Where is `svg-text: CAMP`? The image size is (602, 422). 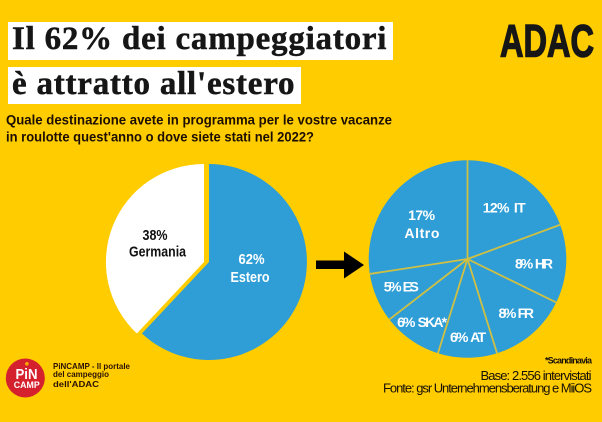
svg-text: CAMP is located at coordinates (27, 385).